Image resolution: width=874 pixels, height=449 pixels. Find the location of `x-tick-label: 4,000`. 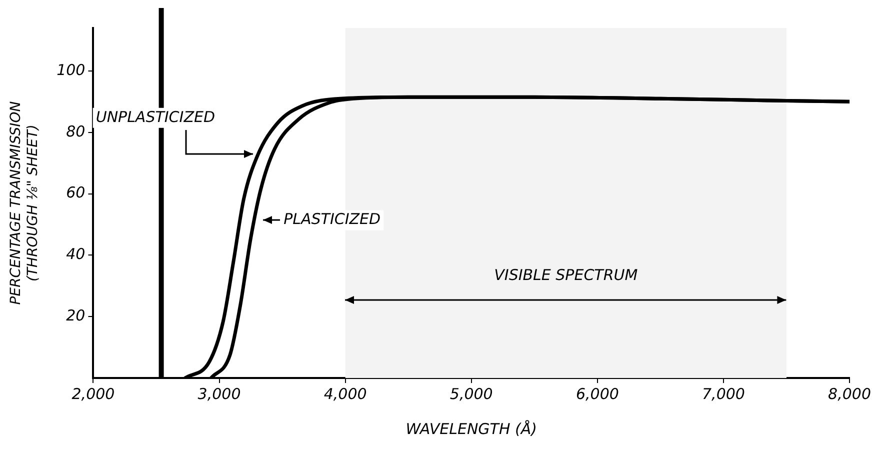

x-tick-label: 4,000 is located at coordinates (345, 393).